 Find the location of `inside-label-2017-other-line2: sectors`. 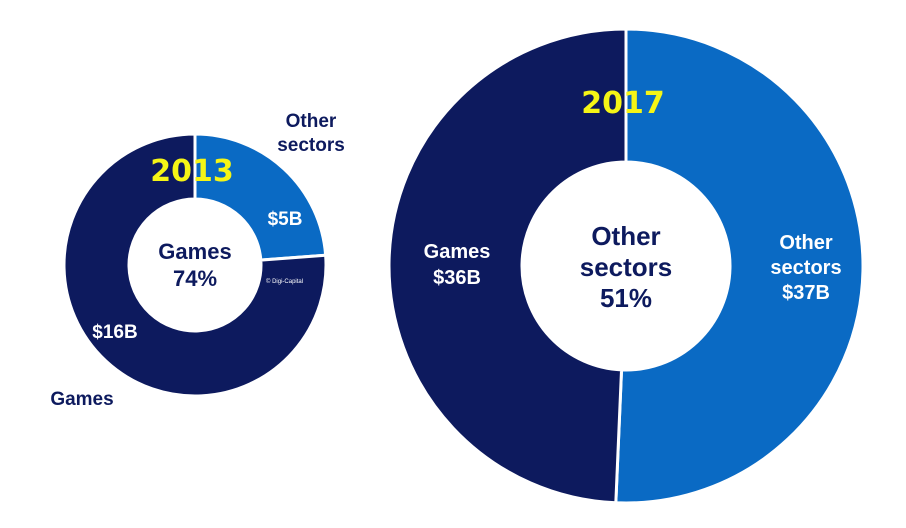

inside-label-2017-other-line2: sectors is located at coordinates (805, 268).